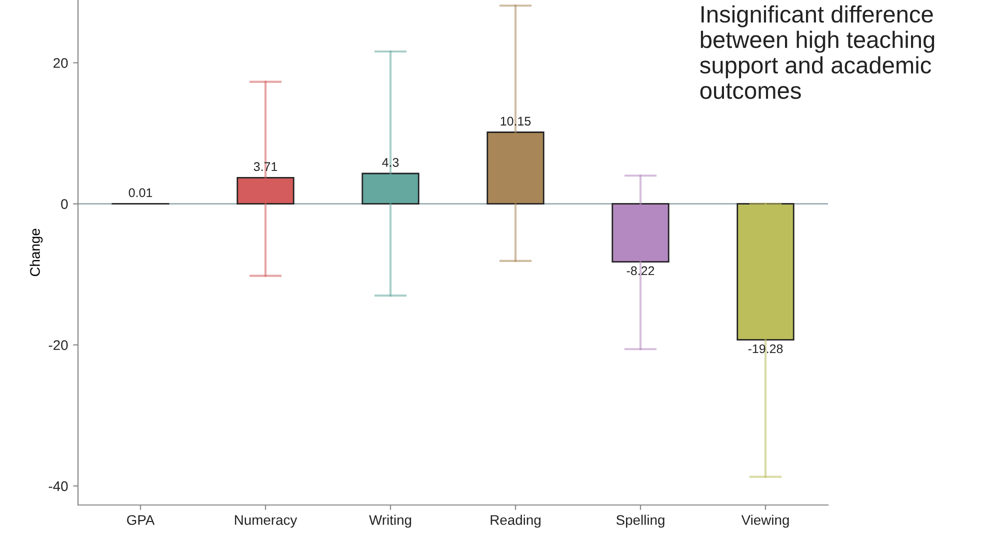  What do you see at coordinates (817, 52) in the screenshot?
I see `annotation: Insignificant difference between high teaching support and academic outcomes` at bounding box center [817, 52].